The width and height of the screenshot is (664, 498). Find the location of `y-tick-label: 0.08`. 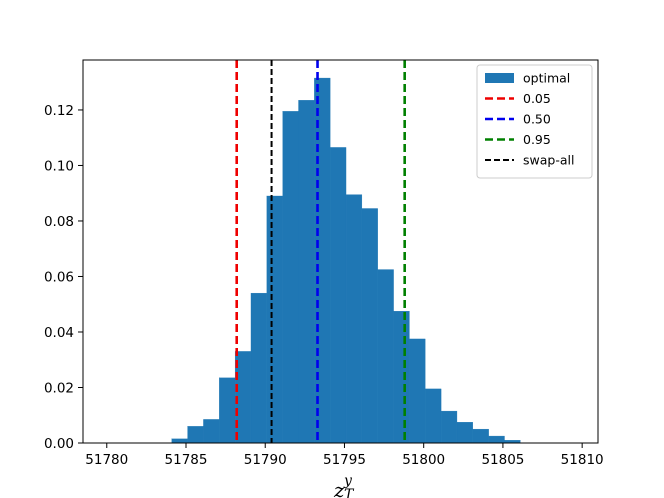

y-tick-label: 0.08 is located at coordinates (59, 222).